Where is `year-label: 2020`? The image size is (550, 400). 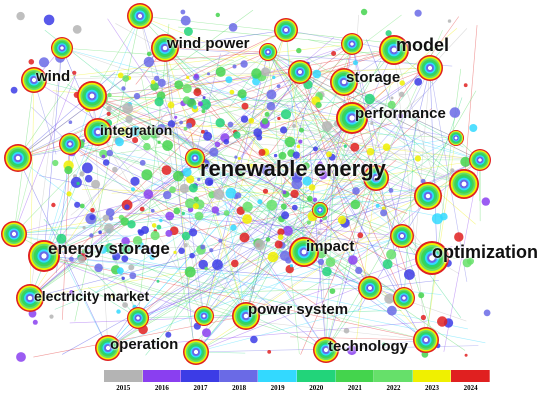 year-label: 2020 is located at coordinates (316, 388).